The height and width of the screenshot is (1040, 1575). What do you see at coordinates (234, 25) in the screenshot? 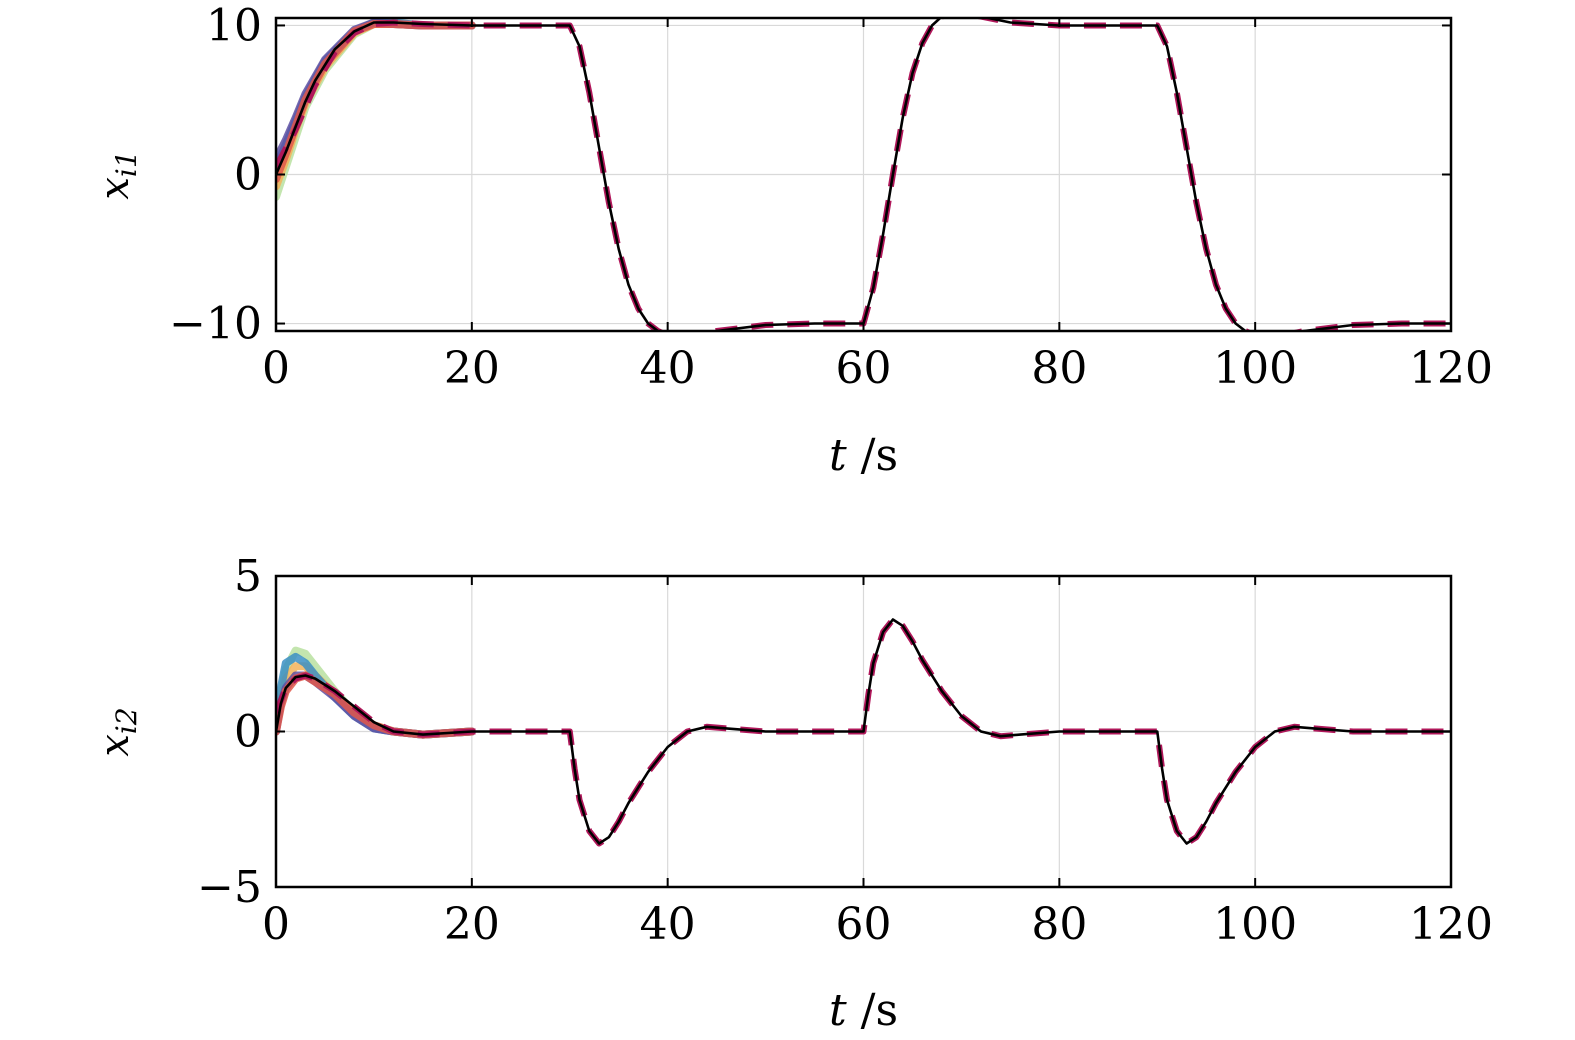
I see `y-tick-label: 10` at bounding box center [234, 25].